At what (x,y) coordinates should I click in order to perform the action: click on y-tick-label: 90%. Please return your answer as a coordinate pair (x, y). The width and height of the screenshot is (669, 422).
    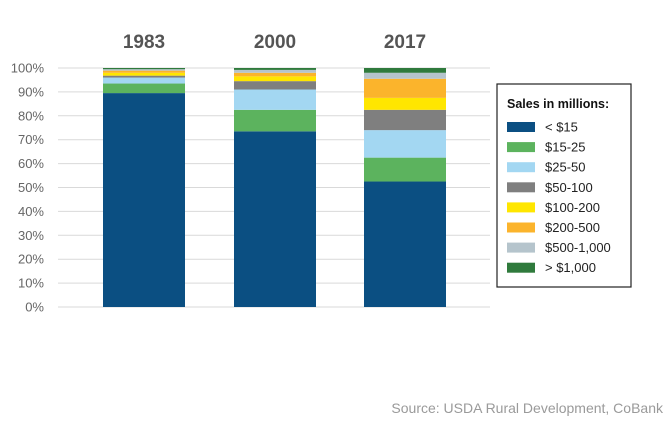
    Looking at the image, I should click on (31, 91).